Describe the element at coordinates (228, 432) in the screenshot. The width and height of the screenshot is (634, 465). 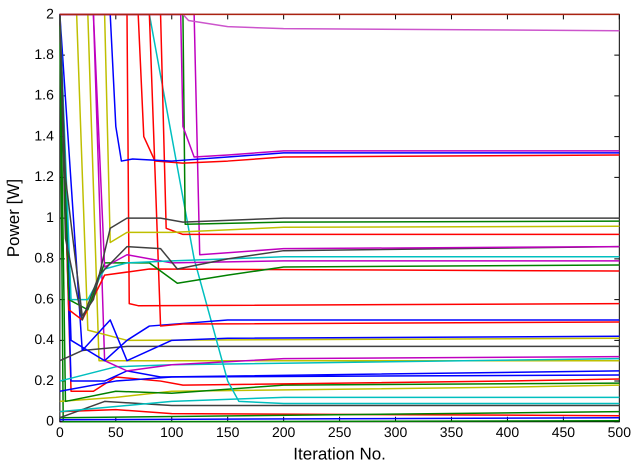
I see `x-tick-label: 150` at that location.